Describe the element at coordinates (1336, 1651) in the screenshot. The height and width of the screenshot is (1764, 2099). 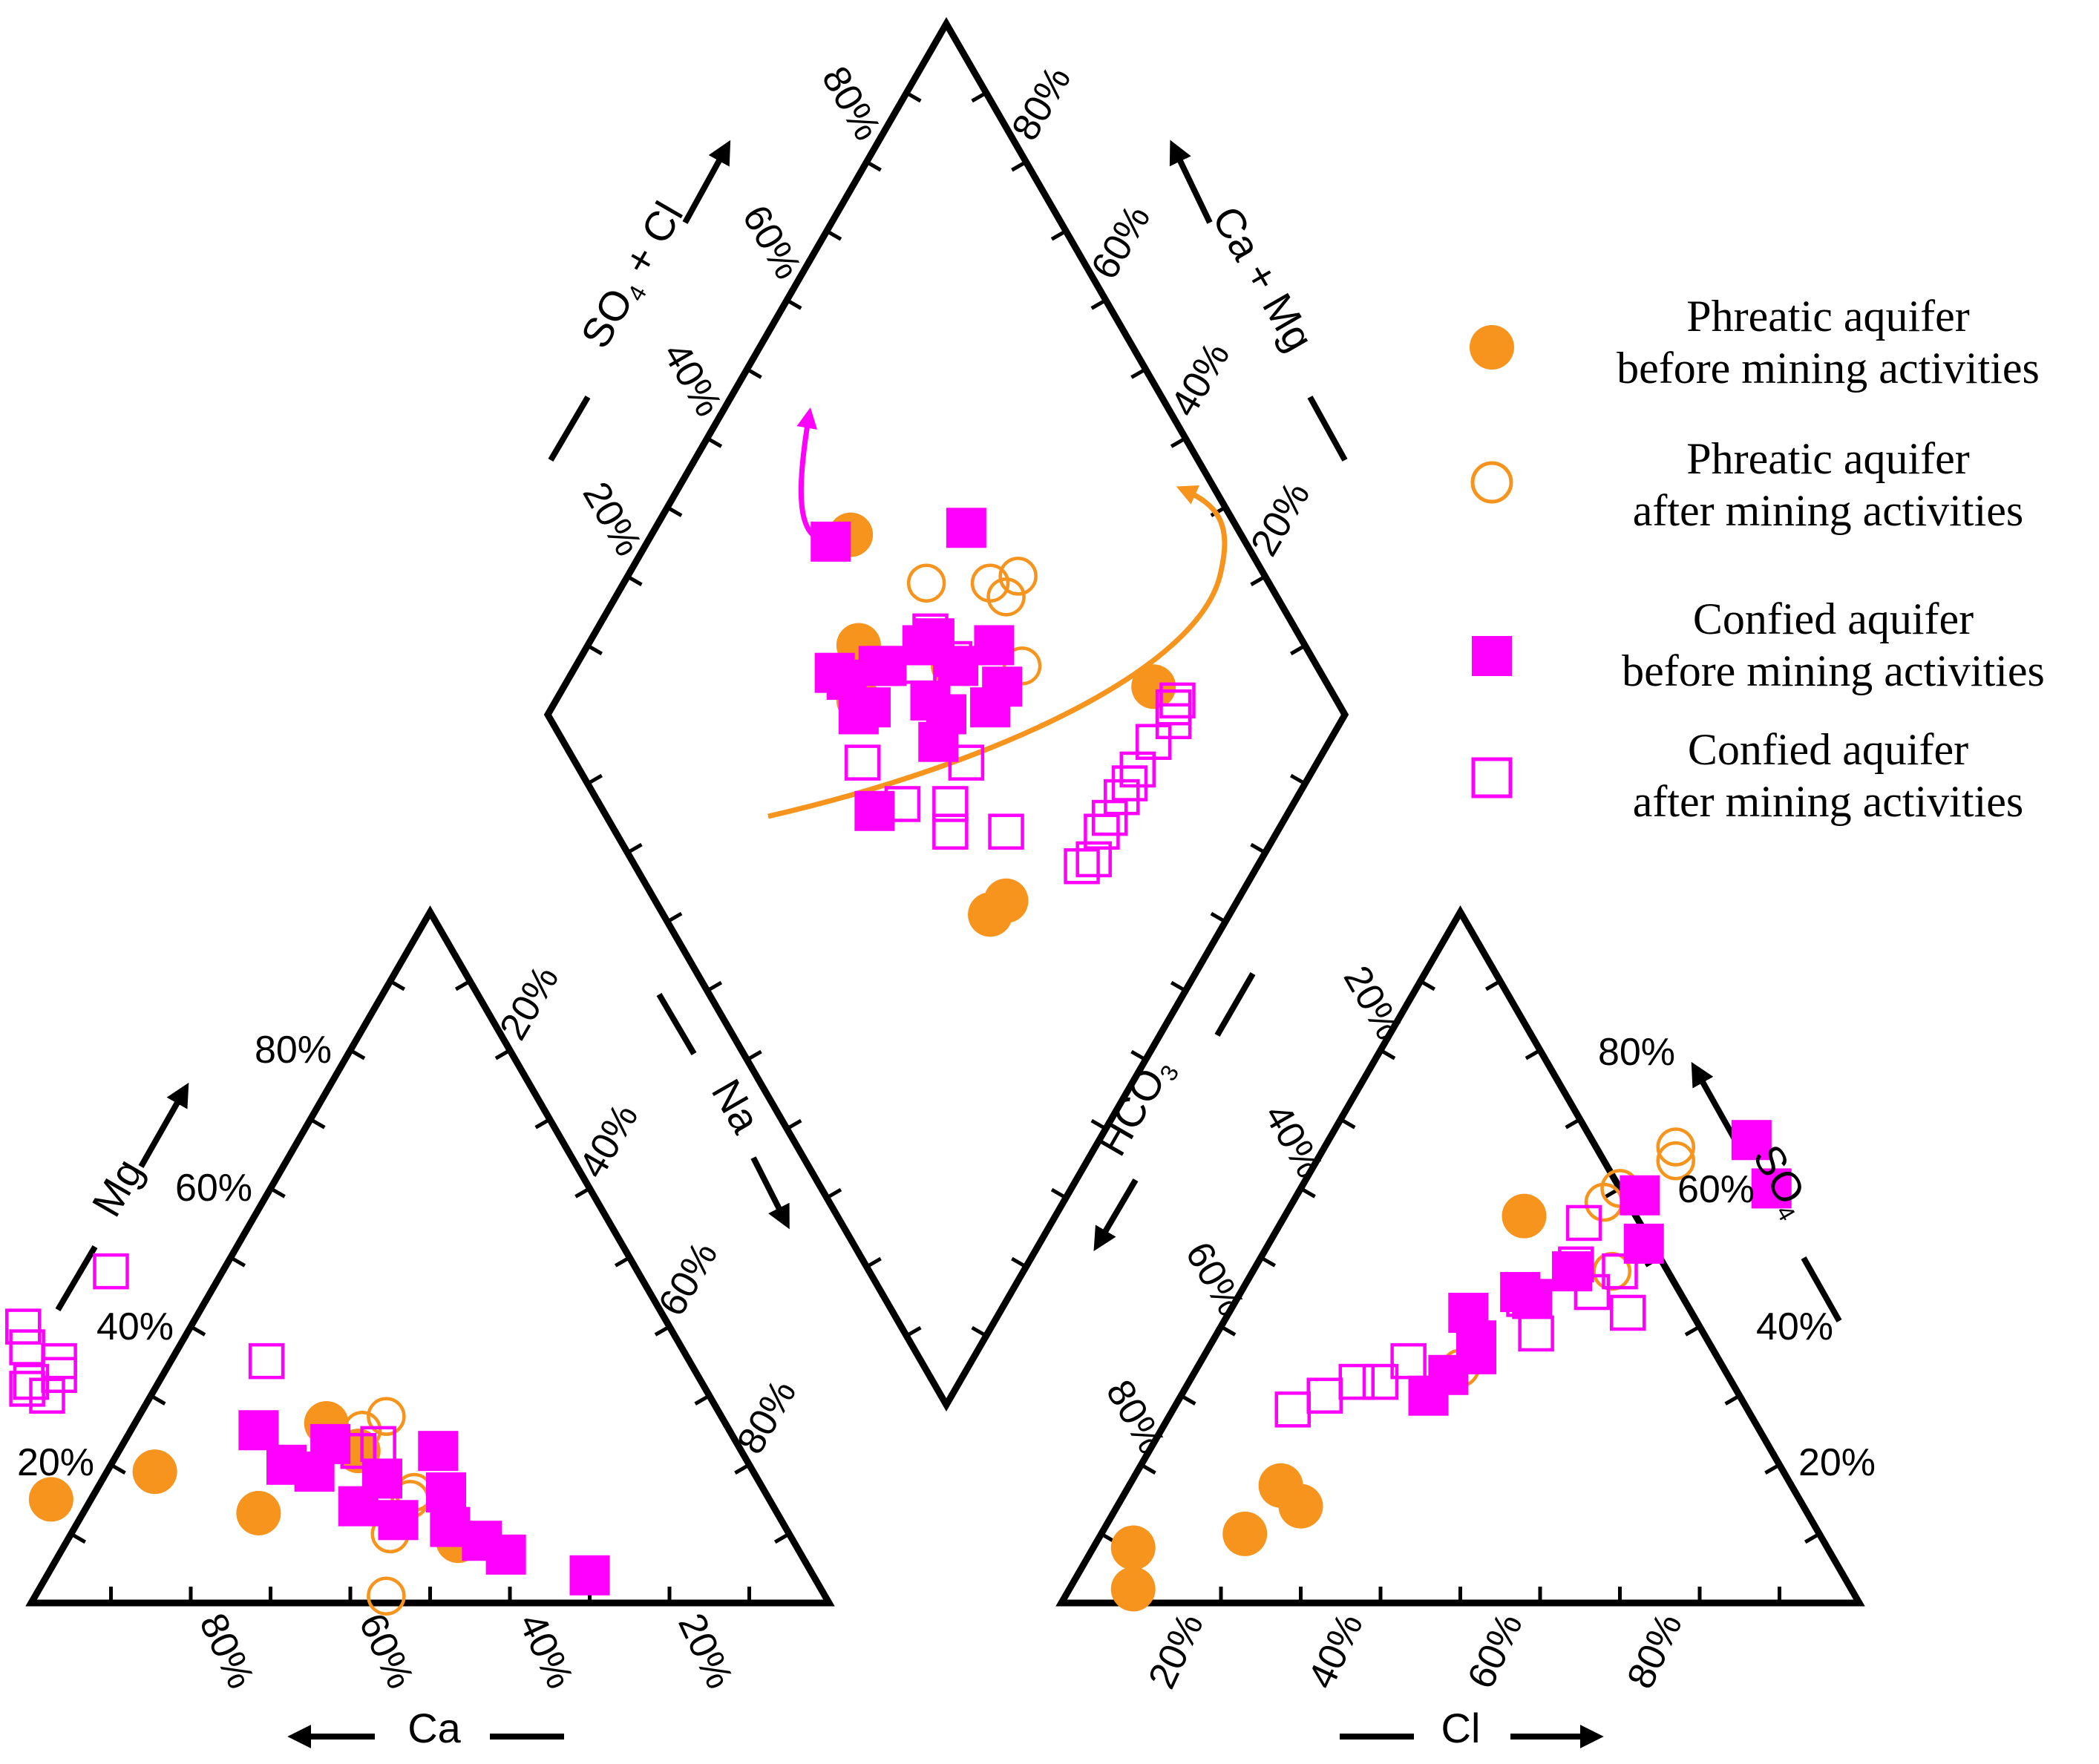
I see `anion-bottom-tick-40: 40%` at that location.